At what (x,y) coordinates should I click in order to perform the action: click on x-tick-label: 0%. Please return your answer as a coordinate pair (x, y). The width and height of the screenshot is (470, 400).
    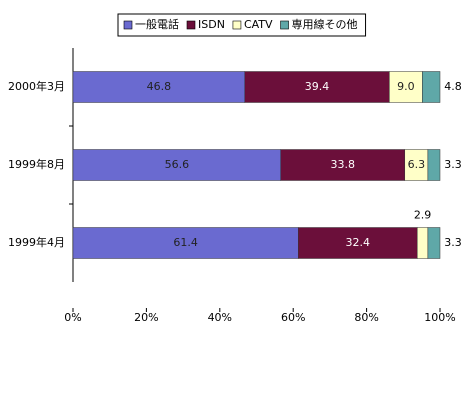
    Looking at the image, I should click on (72, 317).